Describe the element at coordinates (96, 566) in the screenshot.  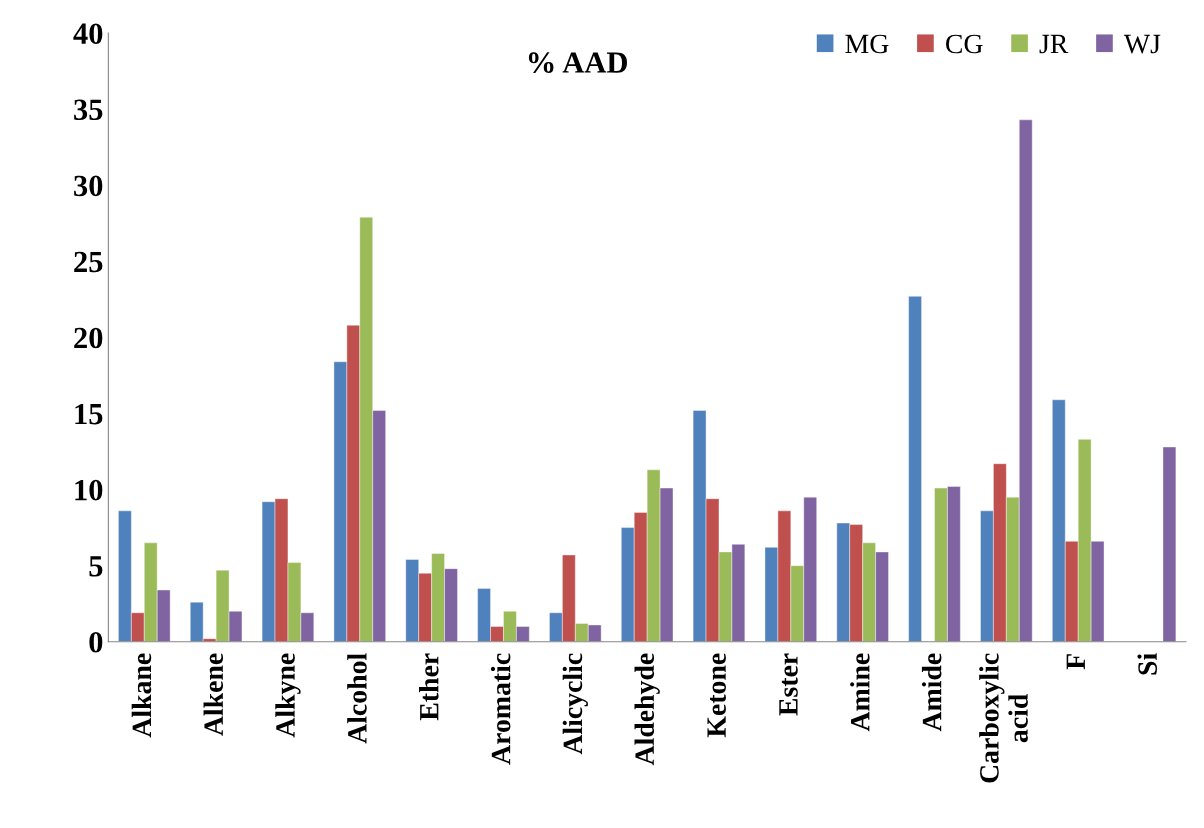
I see `y-tick-label: 5` at that location.